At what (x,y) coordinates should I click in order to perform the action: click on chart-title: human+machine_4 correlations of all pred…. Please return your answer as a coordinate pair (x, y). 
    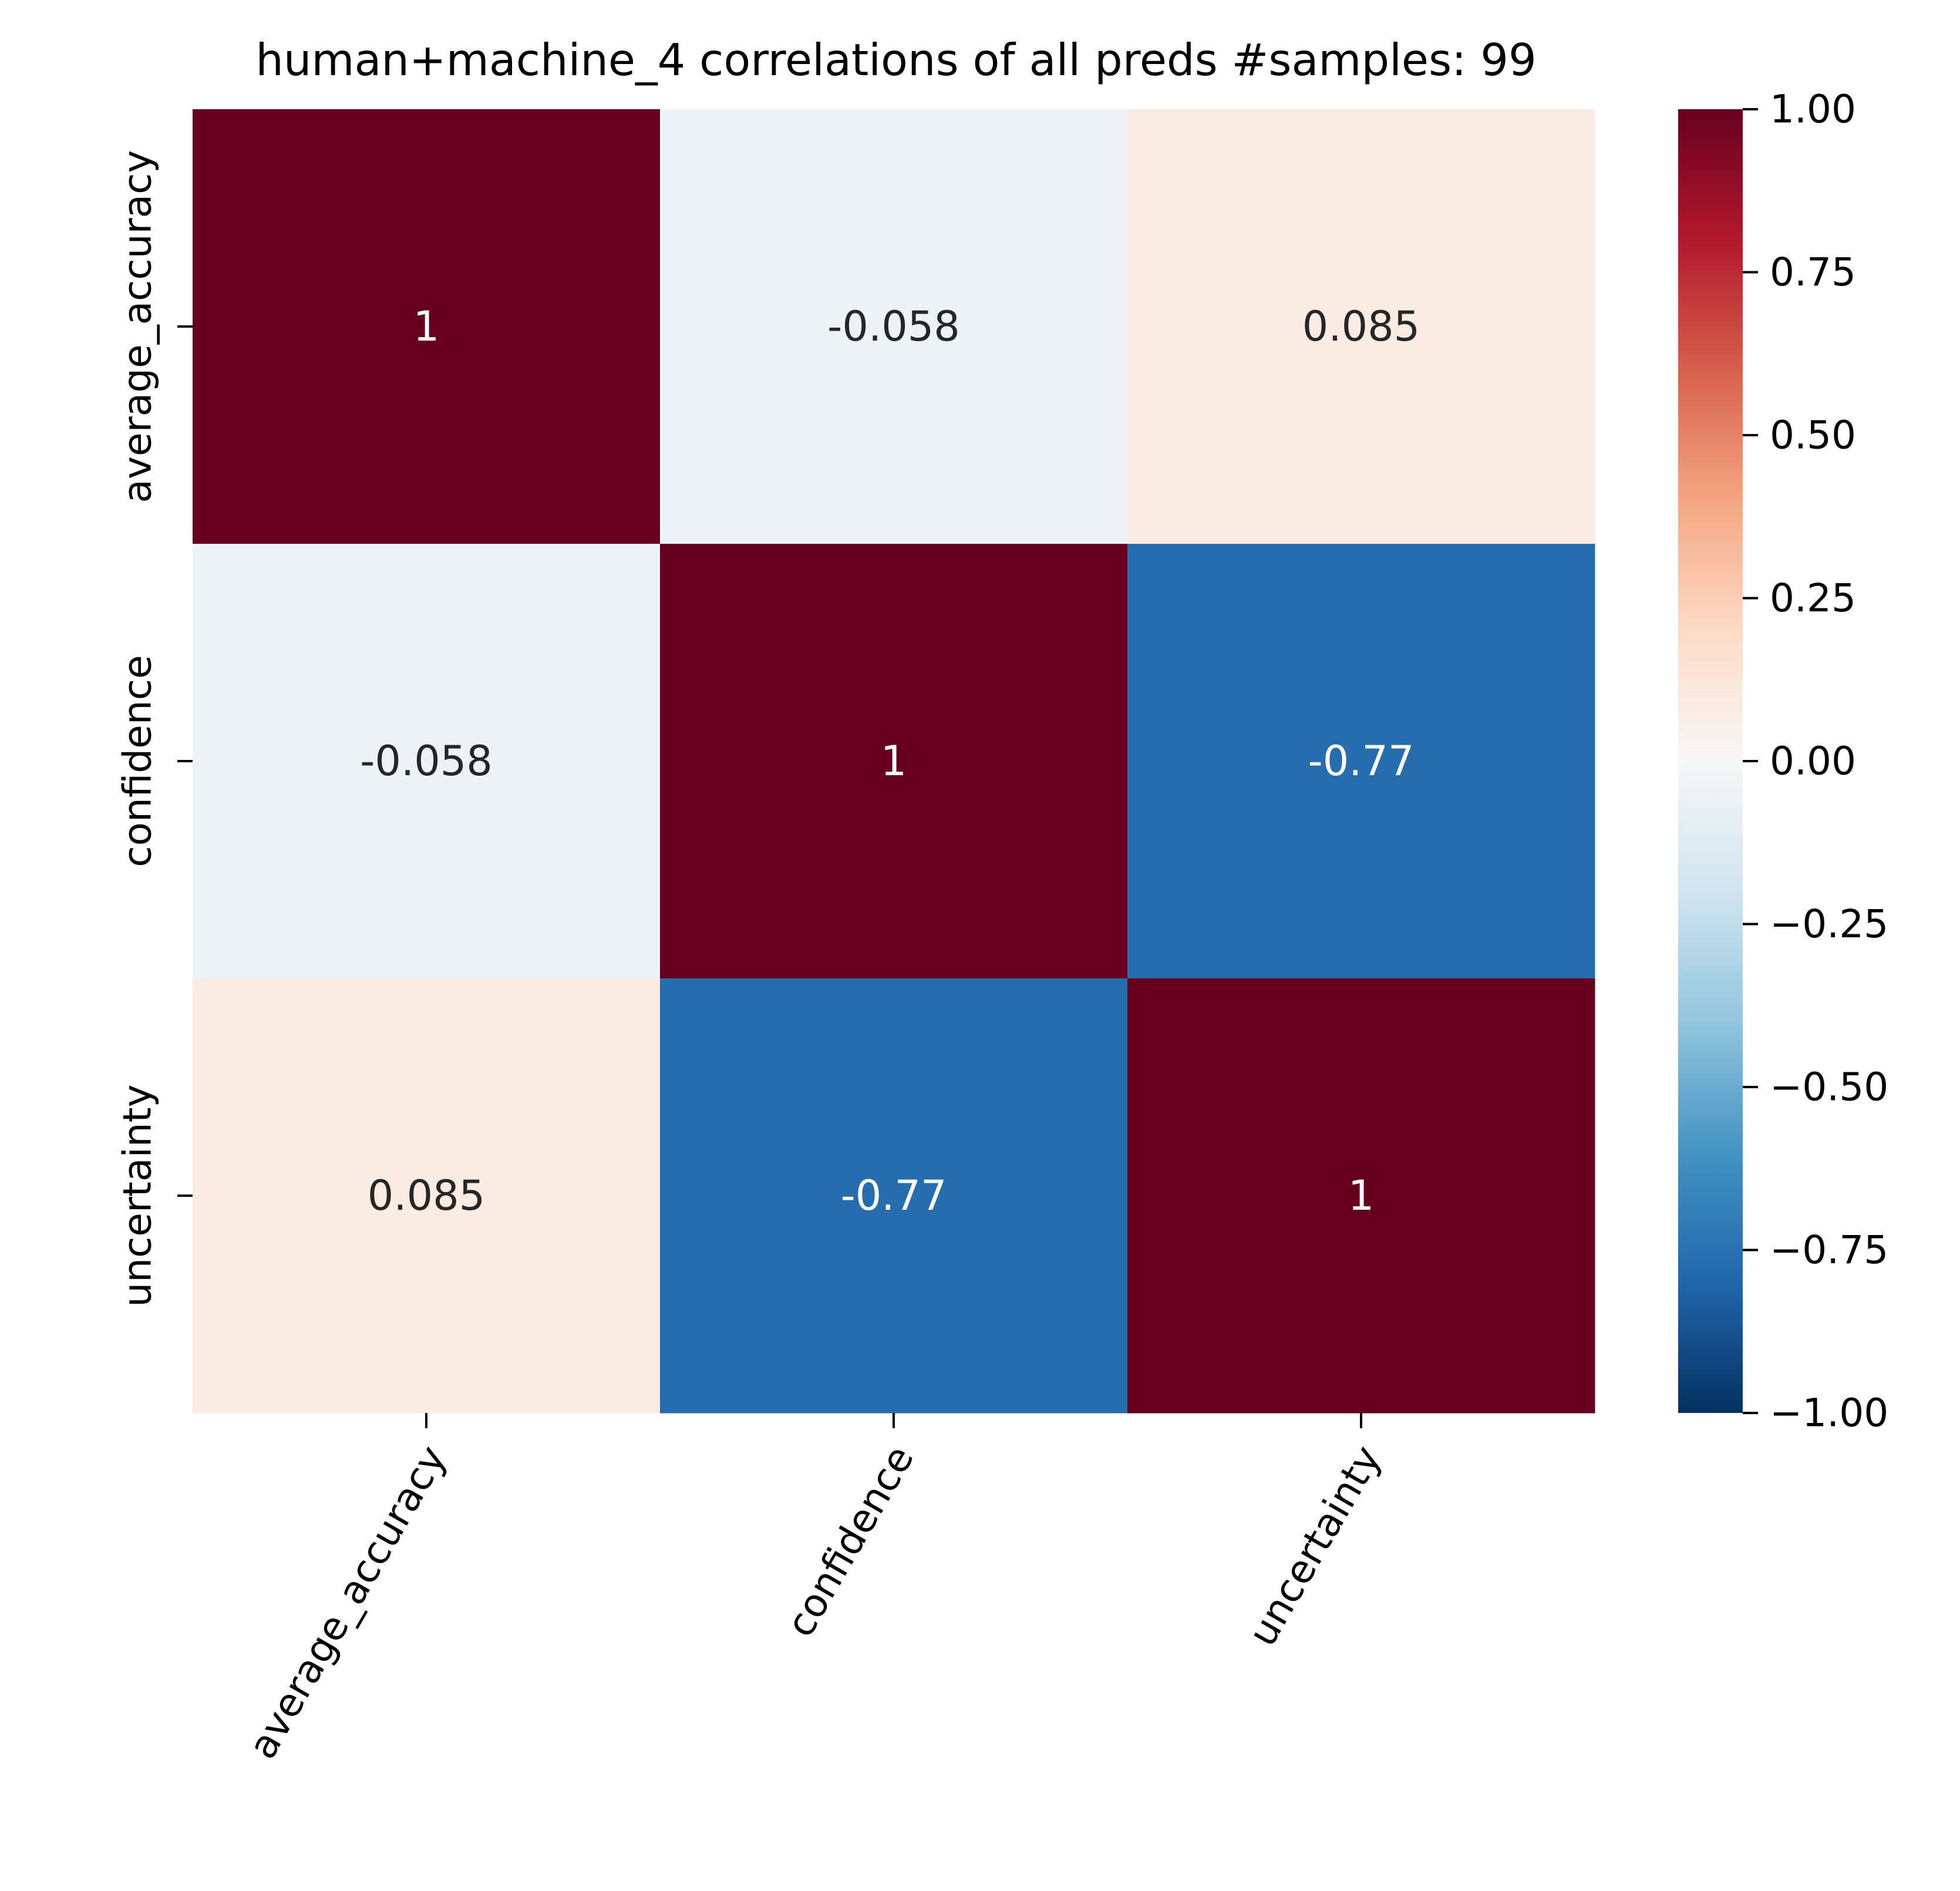
    Looking at the image, I should click on (895, 60).